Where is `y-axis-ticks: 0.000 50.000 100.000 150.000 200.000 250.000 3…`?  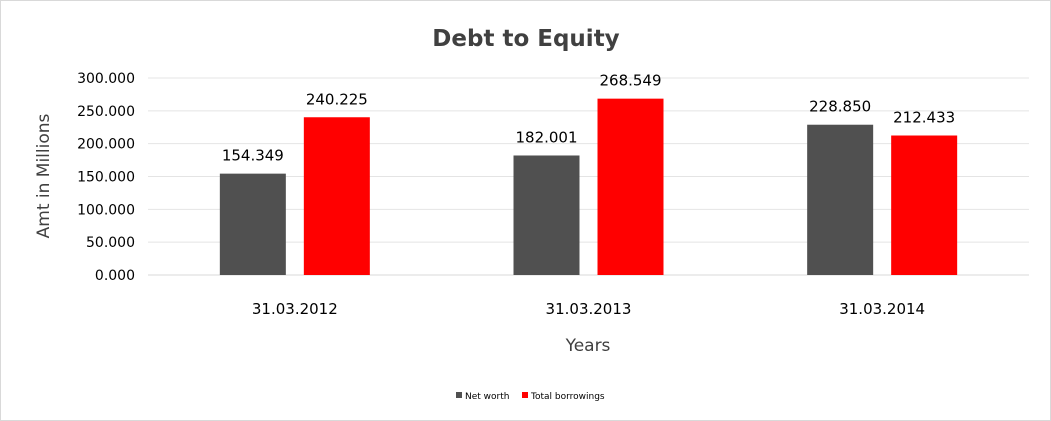
y-axis-ticks: 0.000 50.000 100.000 150.000 200.000 250.000 3… is located at coordinates (106, 177).